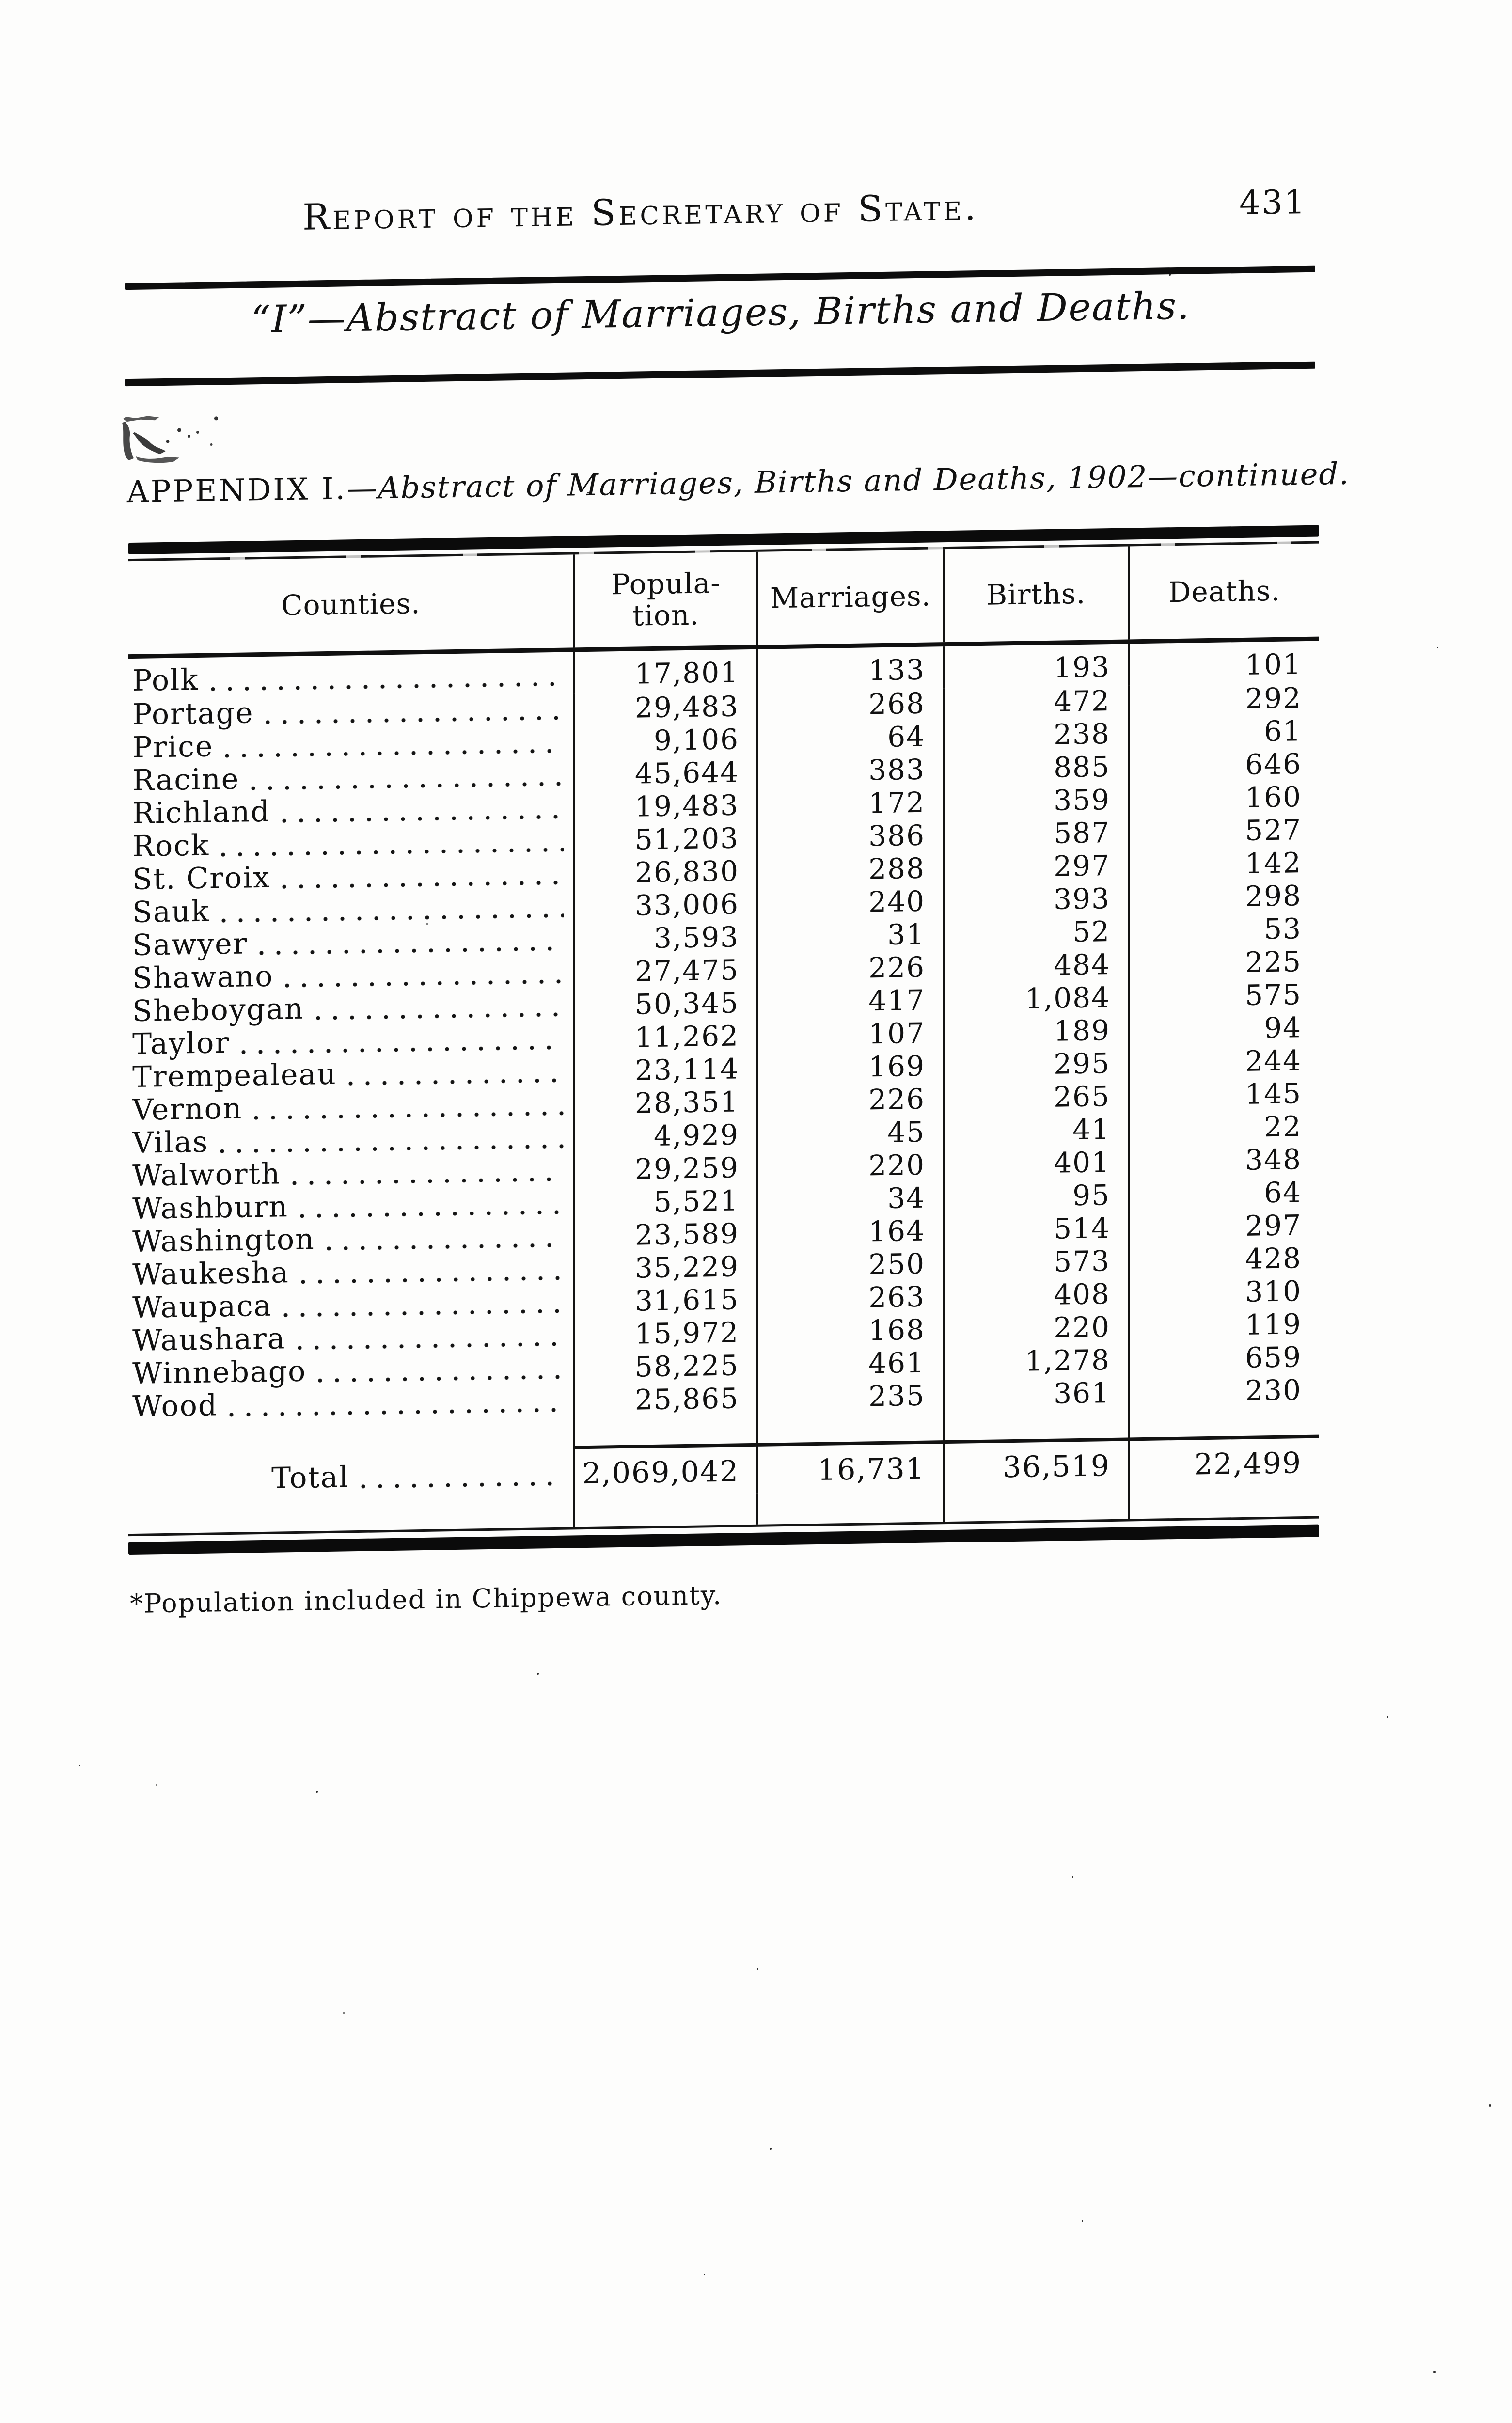 The image size is (1512, 2423). I want to click on births-value: 359, so click(1035, 802).